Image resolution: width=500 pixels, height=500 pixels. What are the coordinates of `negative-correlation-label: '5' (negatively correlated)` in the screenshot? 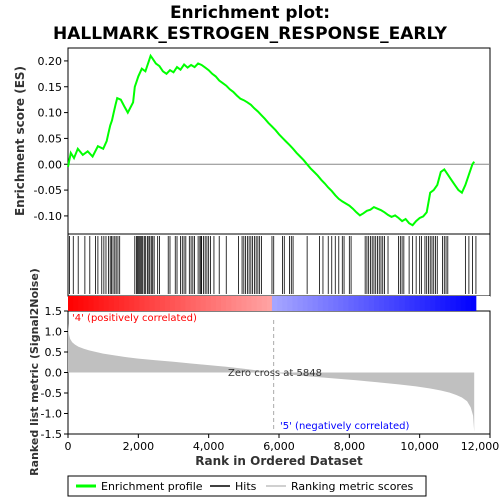 It's located at (344, 426).